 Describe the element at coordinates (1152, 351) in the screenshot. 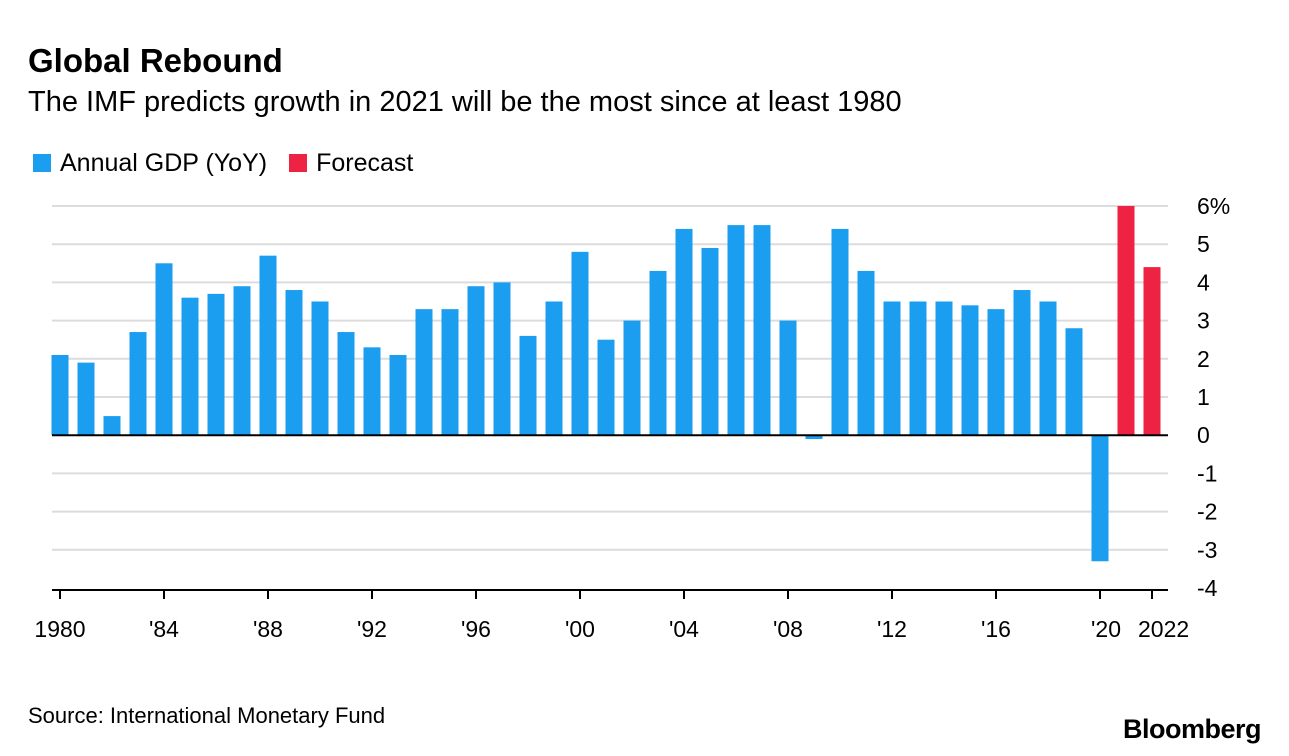

I see `bar-forecast-2022` at that location.